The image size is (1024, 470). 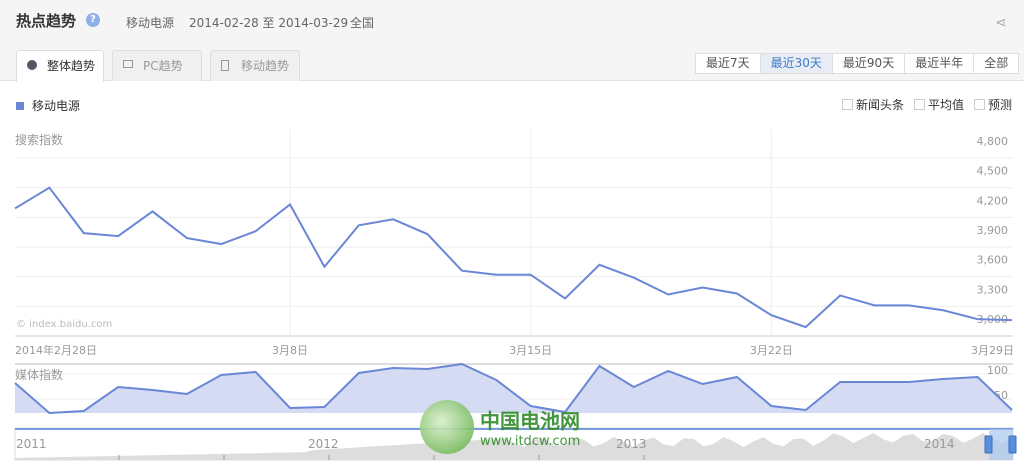 I want to click on option-news: 新闻头条, so click(x=872, y=104).